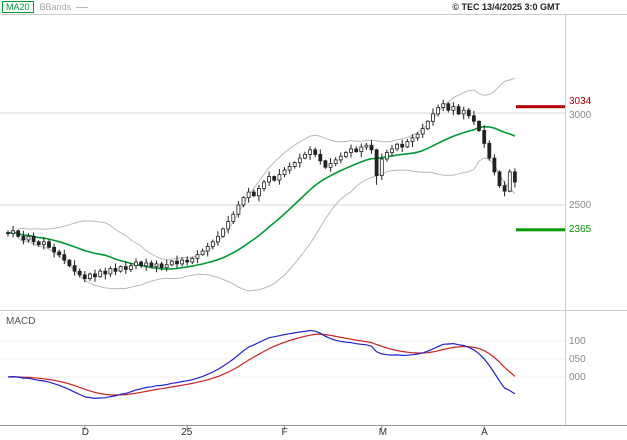  I want to click on grid-price-label-3000: 3000, so click(580, 115).